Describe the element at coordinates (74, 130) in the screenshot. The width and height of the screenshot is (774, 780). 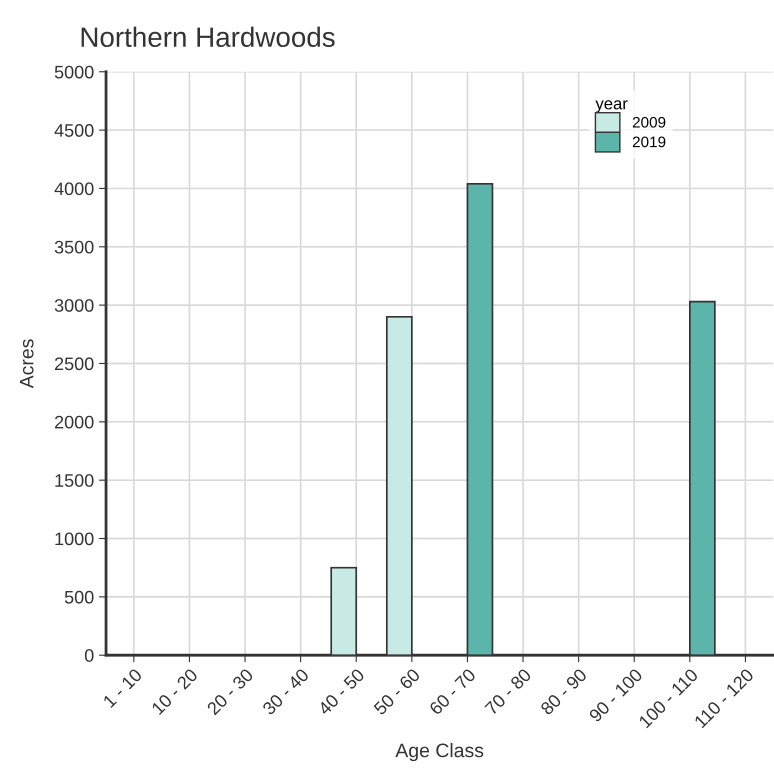
I see `y-tick-label: 4500` at that location.